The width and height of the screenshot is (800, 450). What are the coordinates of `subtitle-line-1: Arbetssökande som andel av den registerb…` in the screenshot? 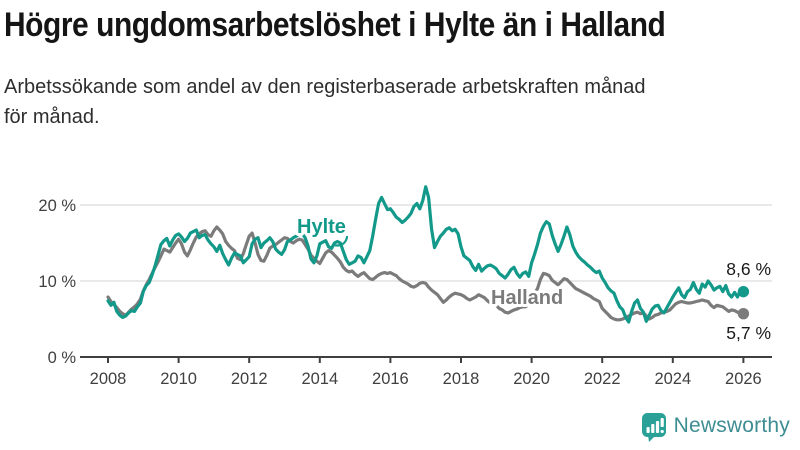 It's located at (325, 87).